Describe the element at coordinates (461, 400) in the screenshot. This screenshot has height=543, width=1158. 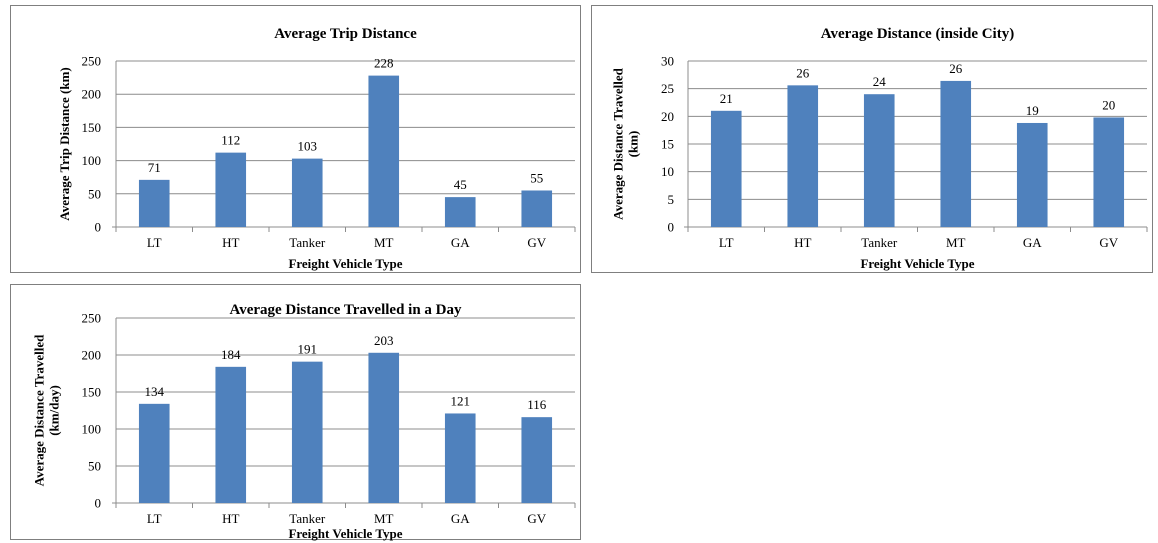
I see `data-label: 121` at that location.